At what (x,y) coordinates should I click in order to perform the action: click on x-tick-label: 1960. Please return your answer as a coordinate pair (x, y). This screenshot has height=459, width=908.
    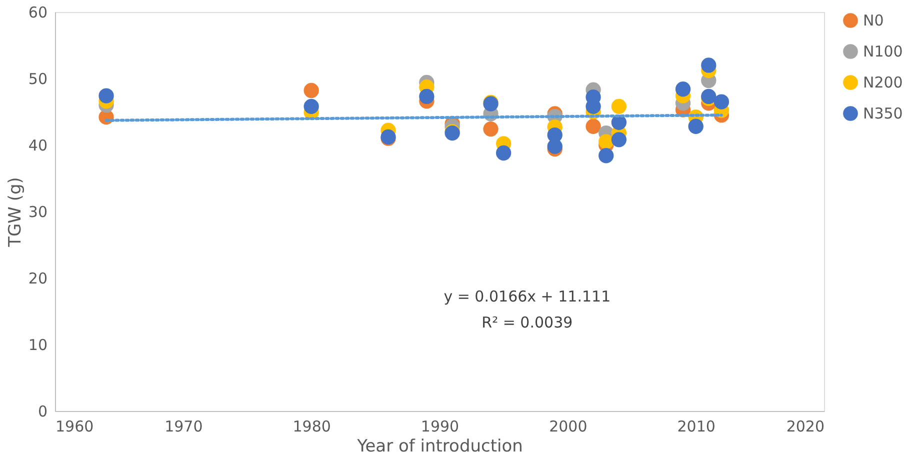
    Looking at the image, I should click on (75, 427).